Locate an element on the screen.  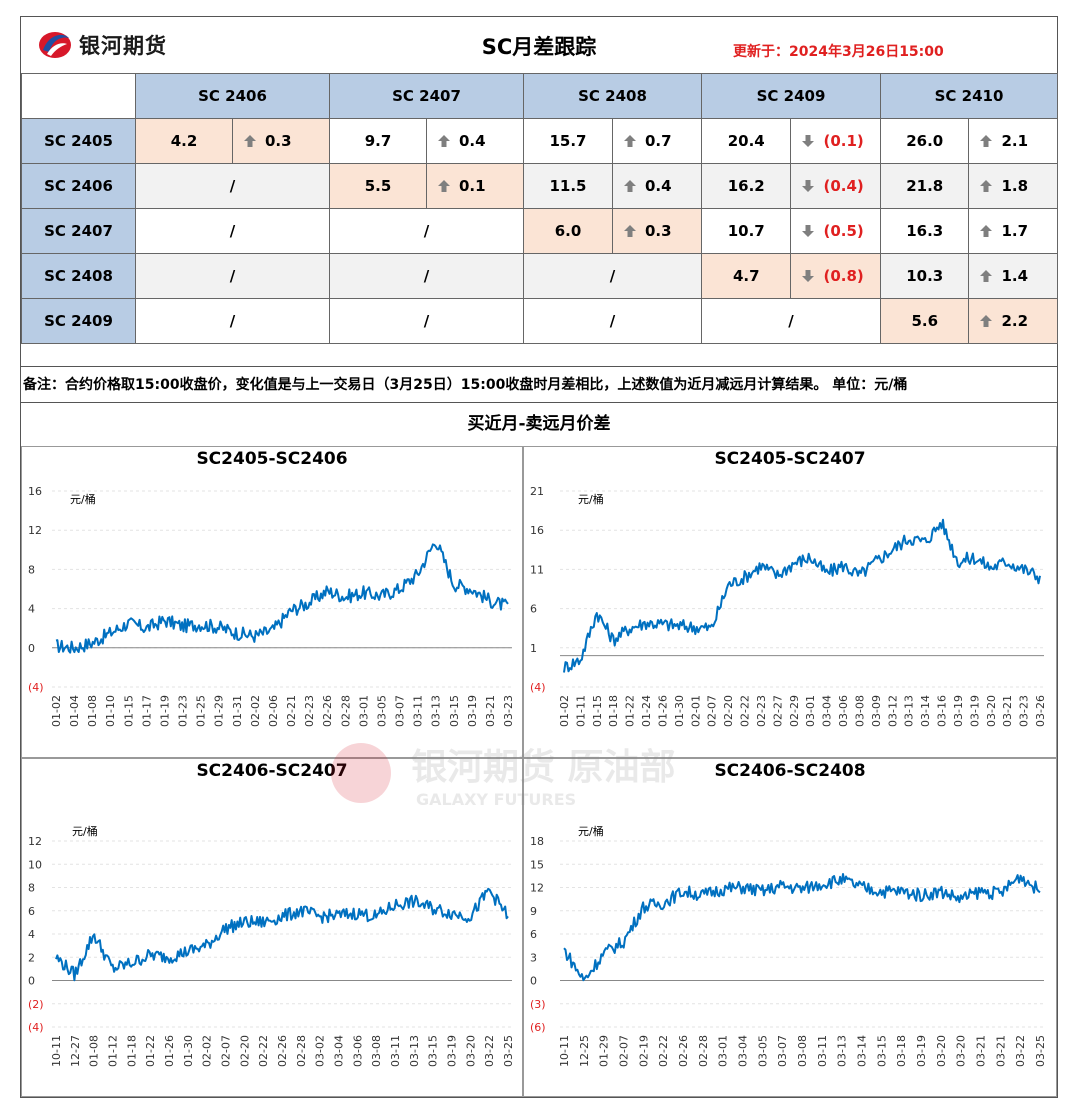
matrix-row: SC 2407//6.0 0.3 10.7 (0.5) 16.3 1.7 is located at coordinates (539, 231).